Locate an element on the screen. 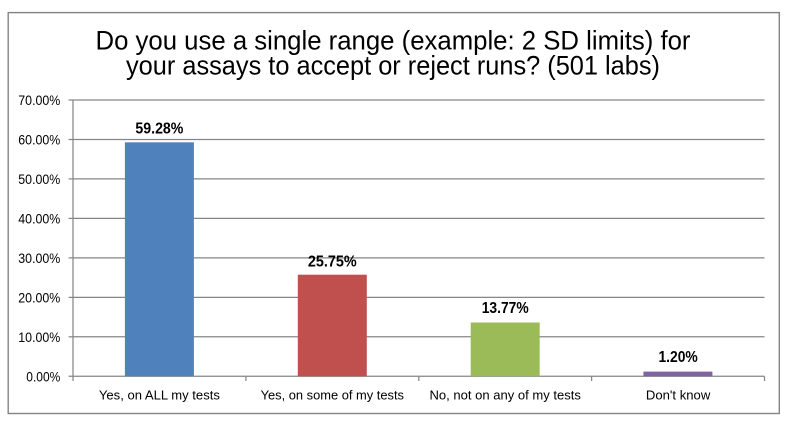 The image size is (787, 422). svg-text: 70.00% is located at coordinates (39, 100).